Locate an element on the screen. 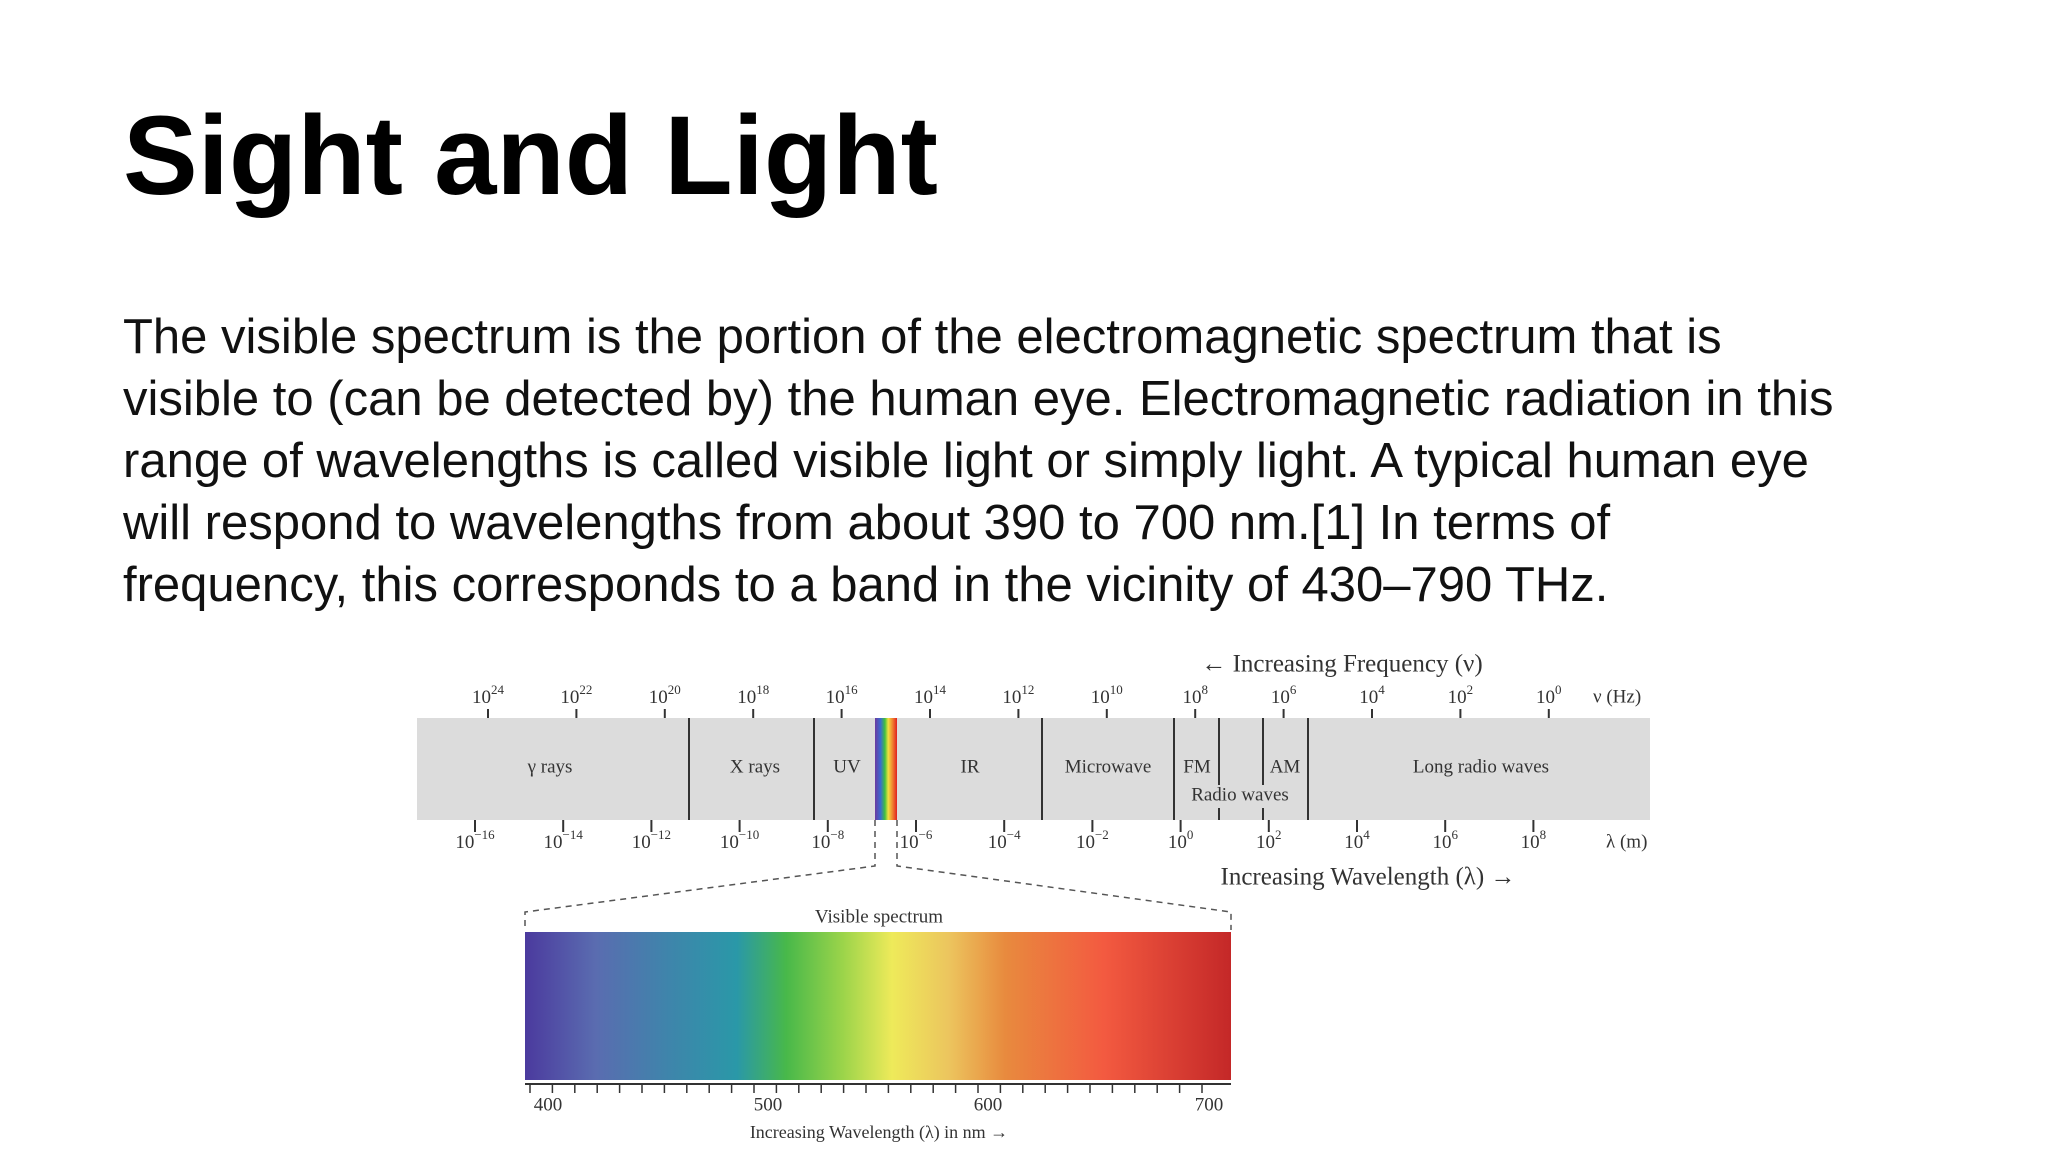  power-exponent: 18 is located at coordinates (762, 689).